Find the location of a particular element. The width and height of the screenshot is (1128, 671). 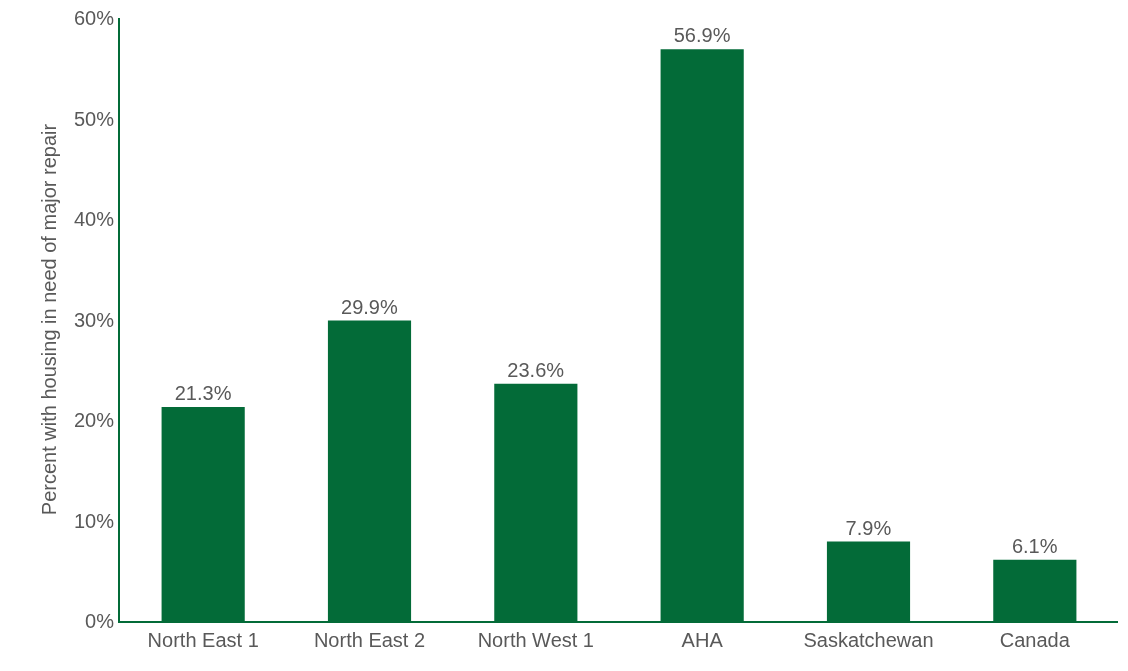

data-label: 56.9% is located at coordinates (702, 35).